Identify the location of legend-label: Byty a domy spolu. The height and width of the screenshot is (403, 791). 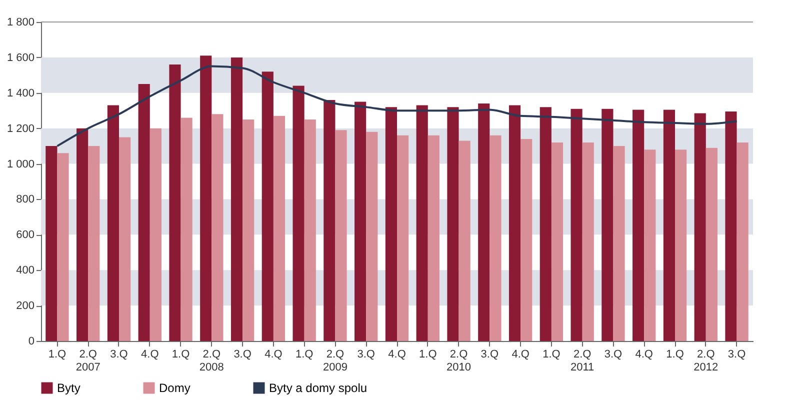
(318, 388).